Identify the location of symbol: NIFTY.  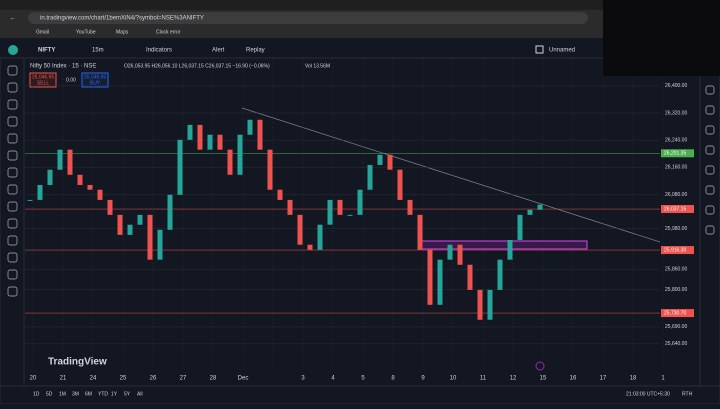
(46, 51).